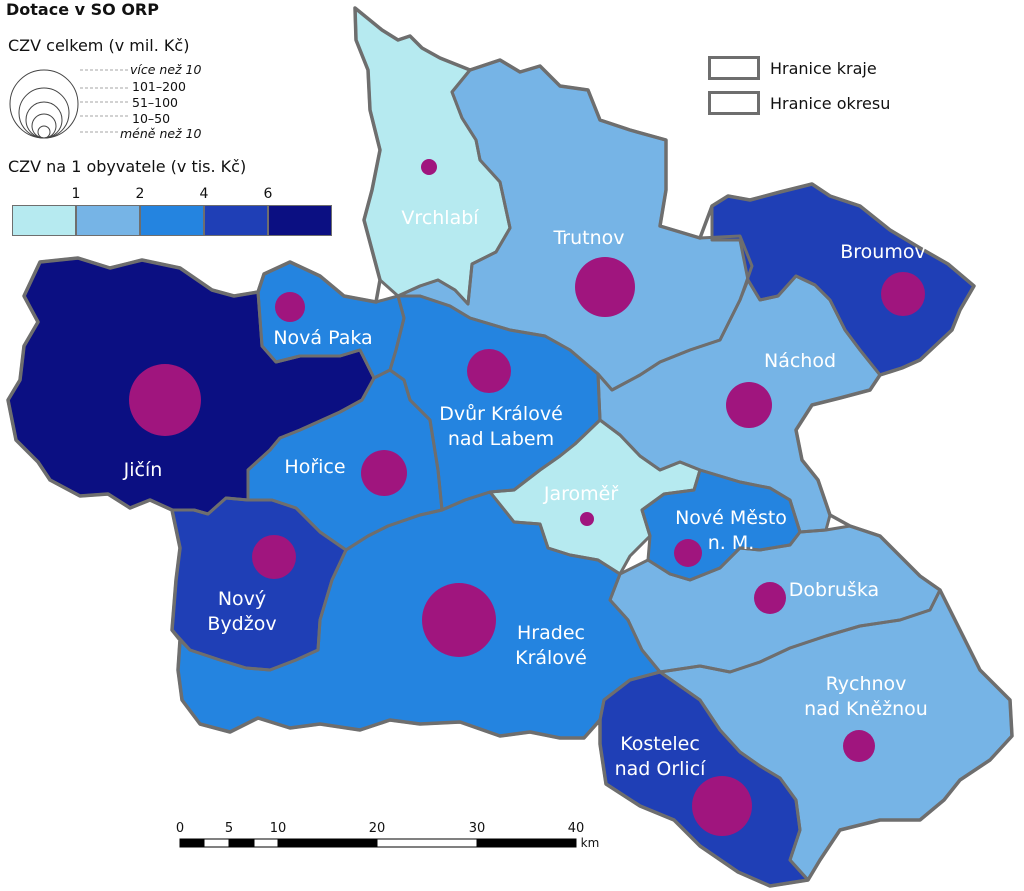 Image resolution: width=1024 pixels, height=891 pixels. What do you see at coordinates (722, 806) in the screenshot?
I see `subsidy-circle-kostelec-nad-orlici` at bounding box center [722, 806].